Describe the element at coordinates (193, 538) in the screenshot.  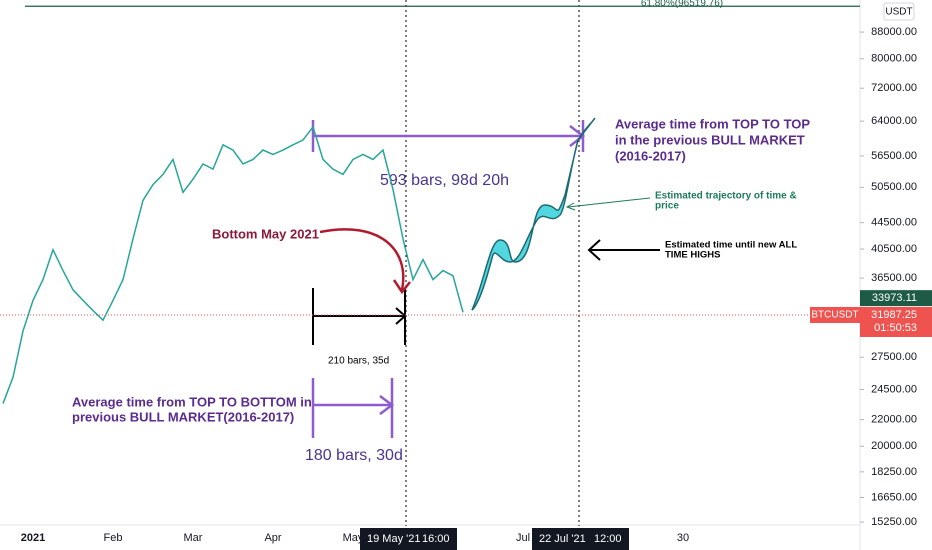
I see `x-tick-label: Mar` at that location.